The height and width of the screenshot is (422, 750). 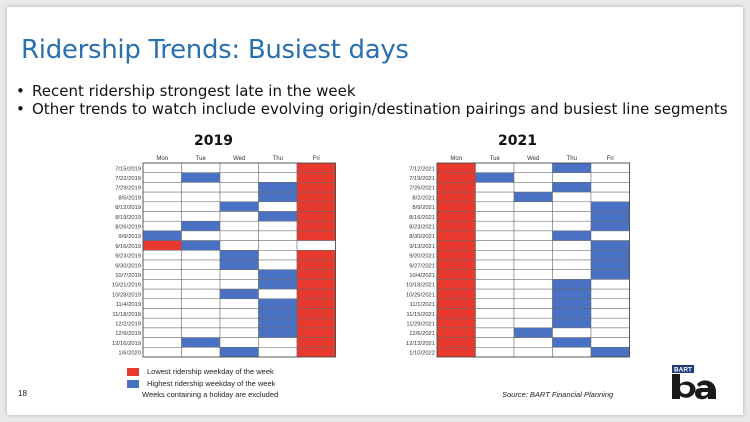 What do you see at coordinates (420, 344) in the screenshot?
I see `week-label: 12/13/2021` at bounding box center [420, 344].